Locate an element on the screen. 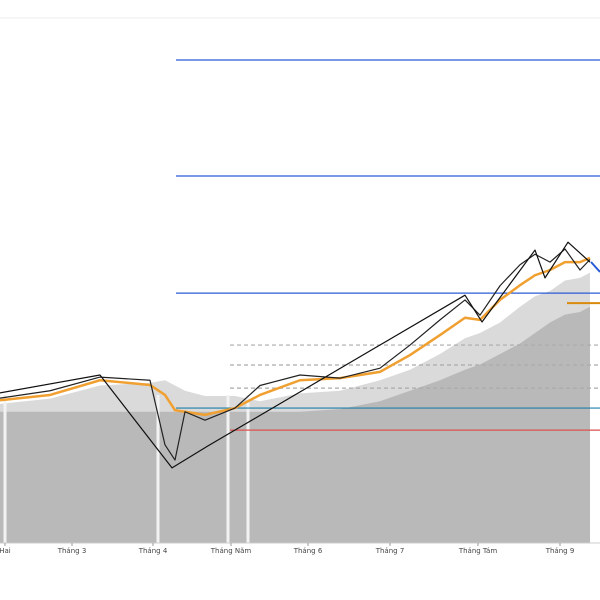  x-tick-label: Tháng 3 is located at coordinates (72, 551).